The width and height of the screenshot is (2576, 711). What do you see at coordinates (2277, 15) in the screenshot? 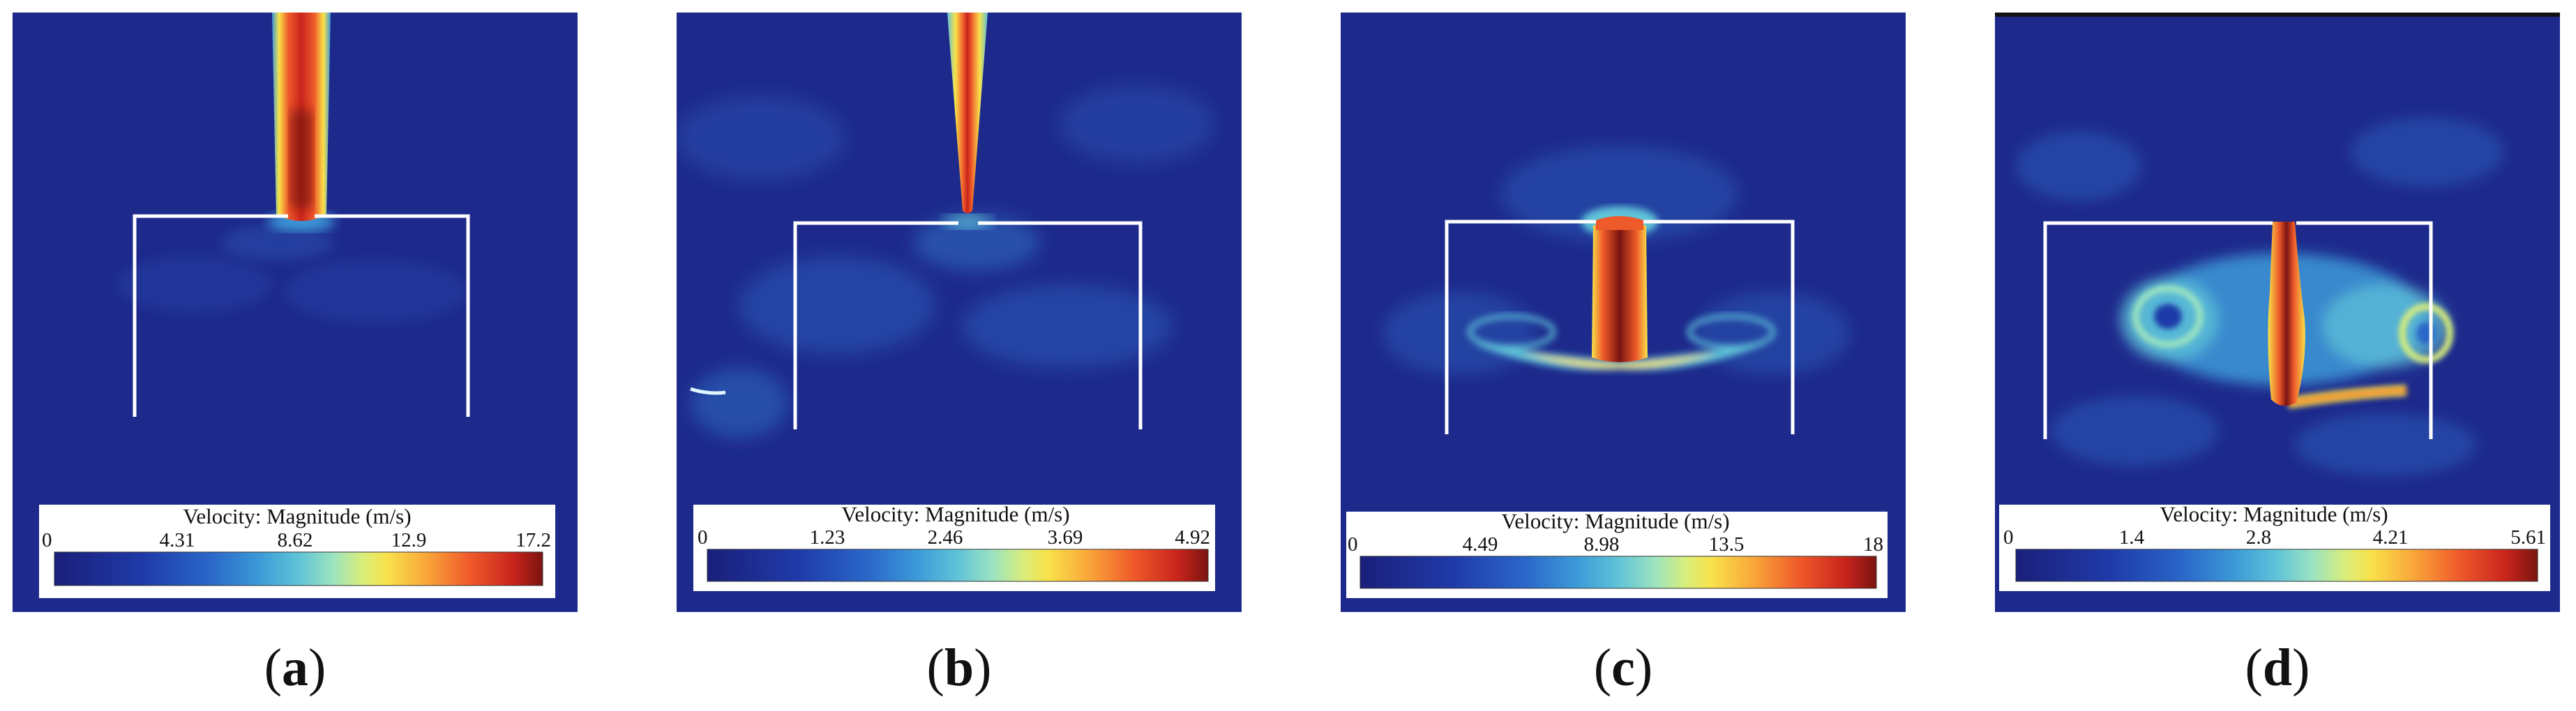
I see `top-border` at bounding box center [2277, 15].